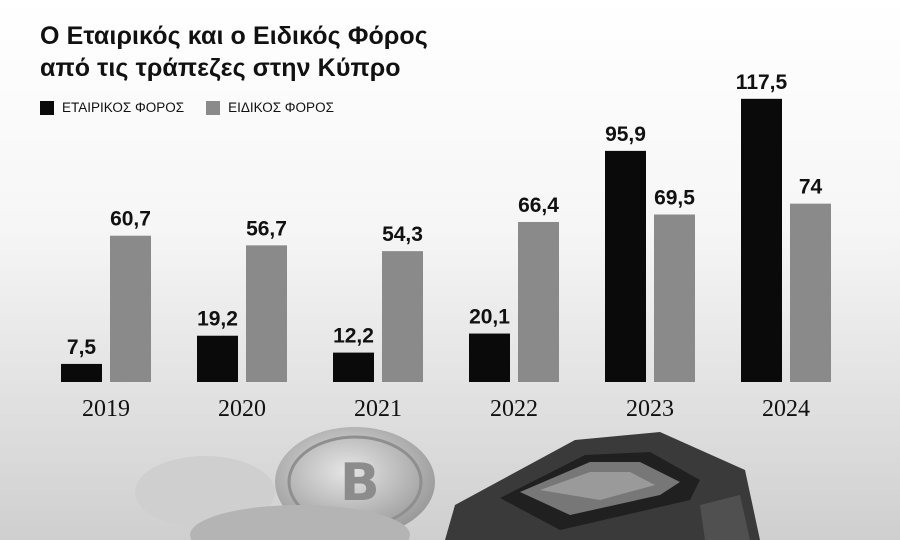  What do you see at coordinates (47, 107) in the screenshot?
I see `legend-swatch-corporate-tax` at bounding box center [47, 107].